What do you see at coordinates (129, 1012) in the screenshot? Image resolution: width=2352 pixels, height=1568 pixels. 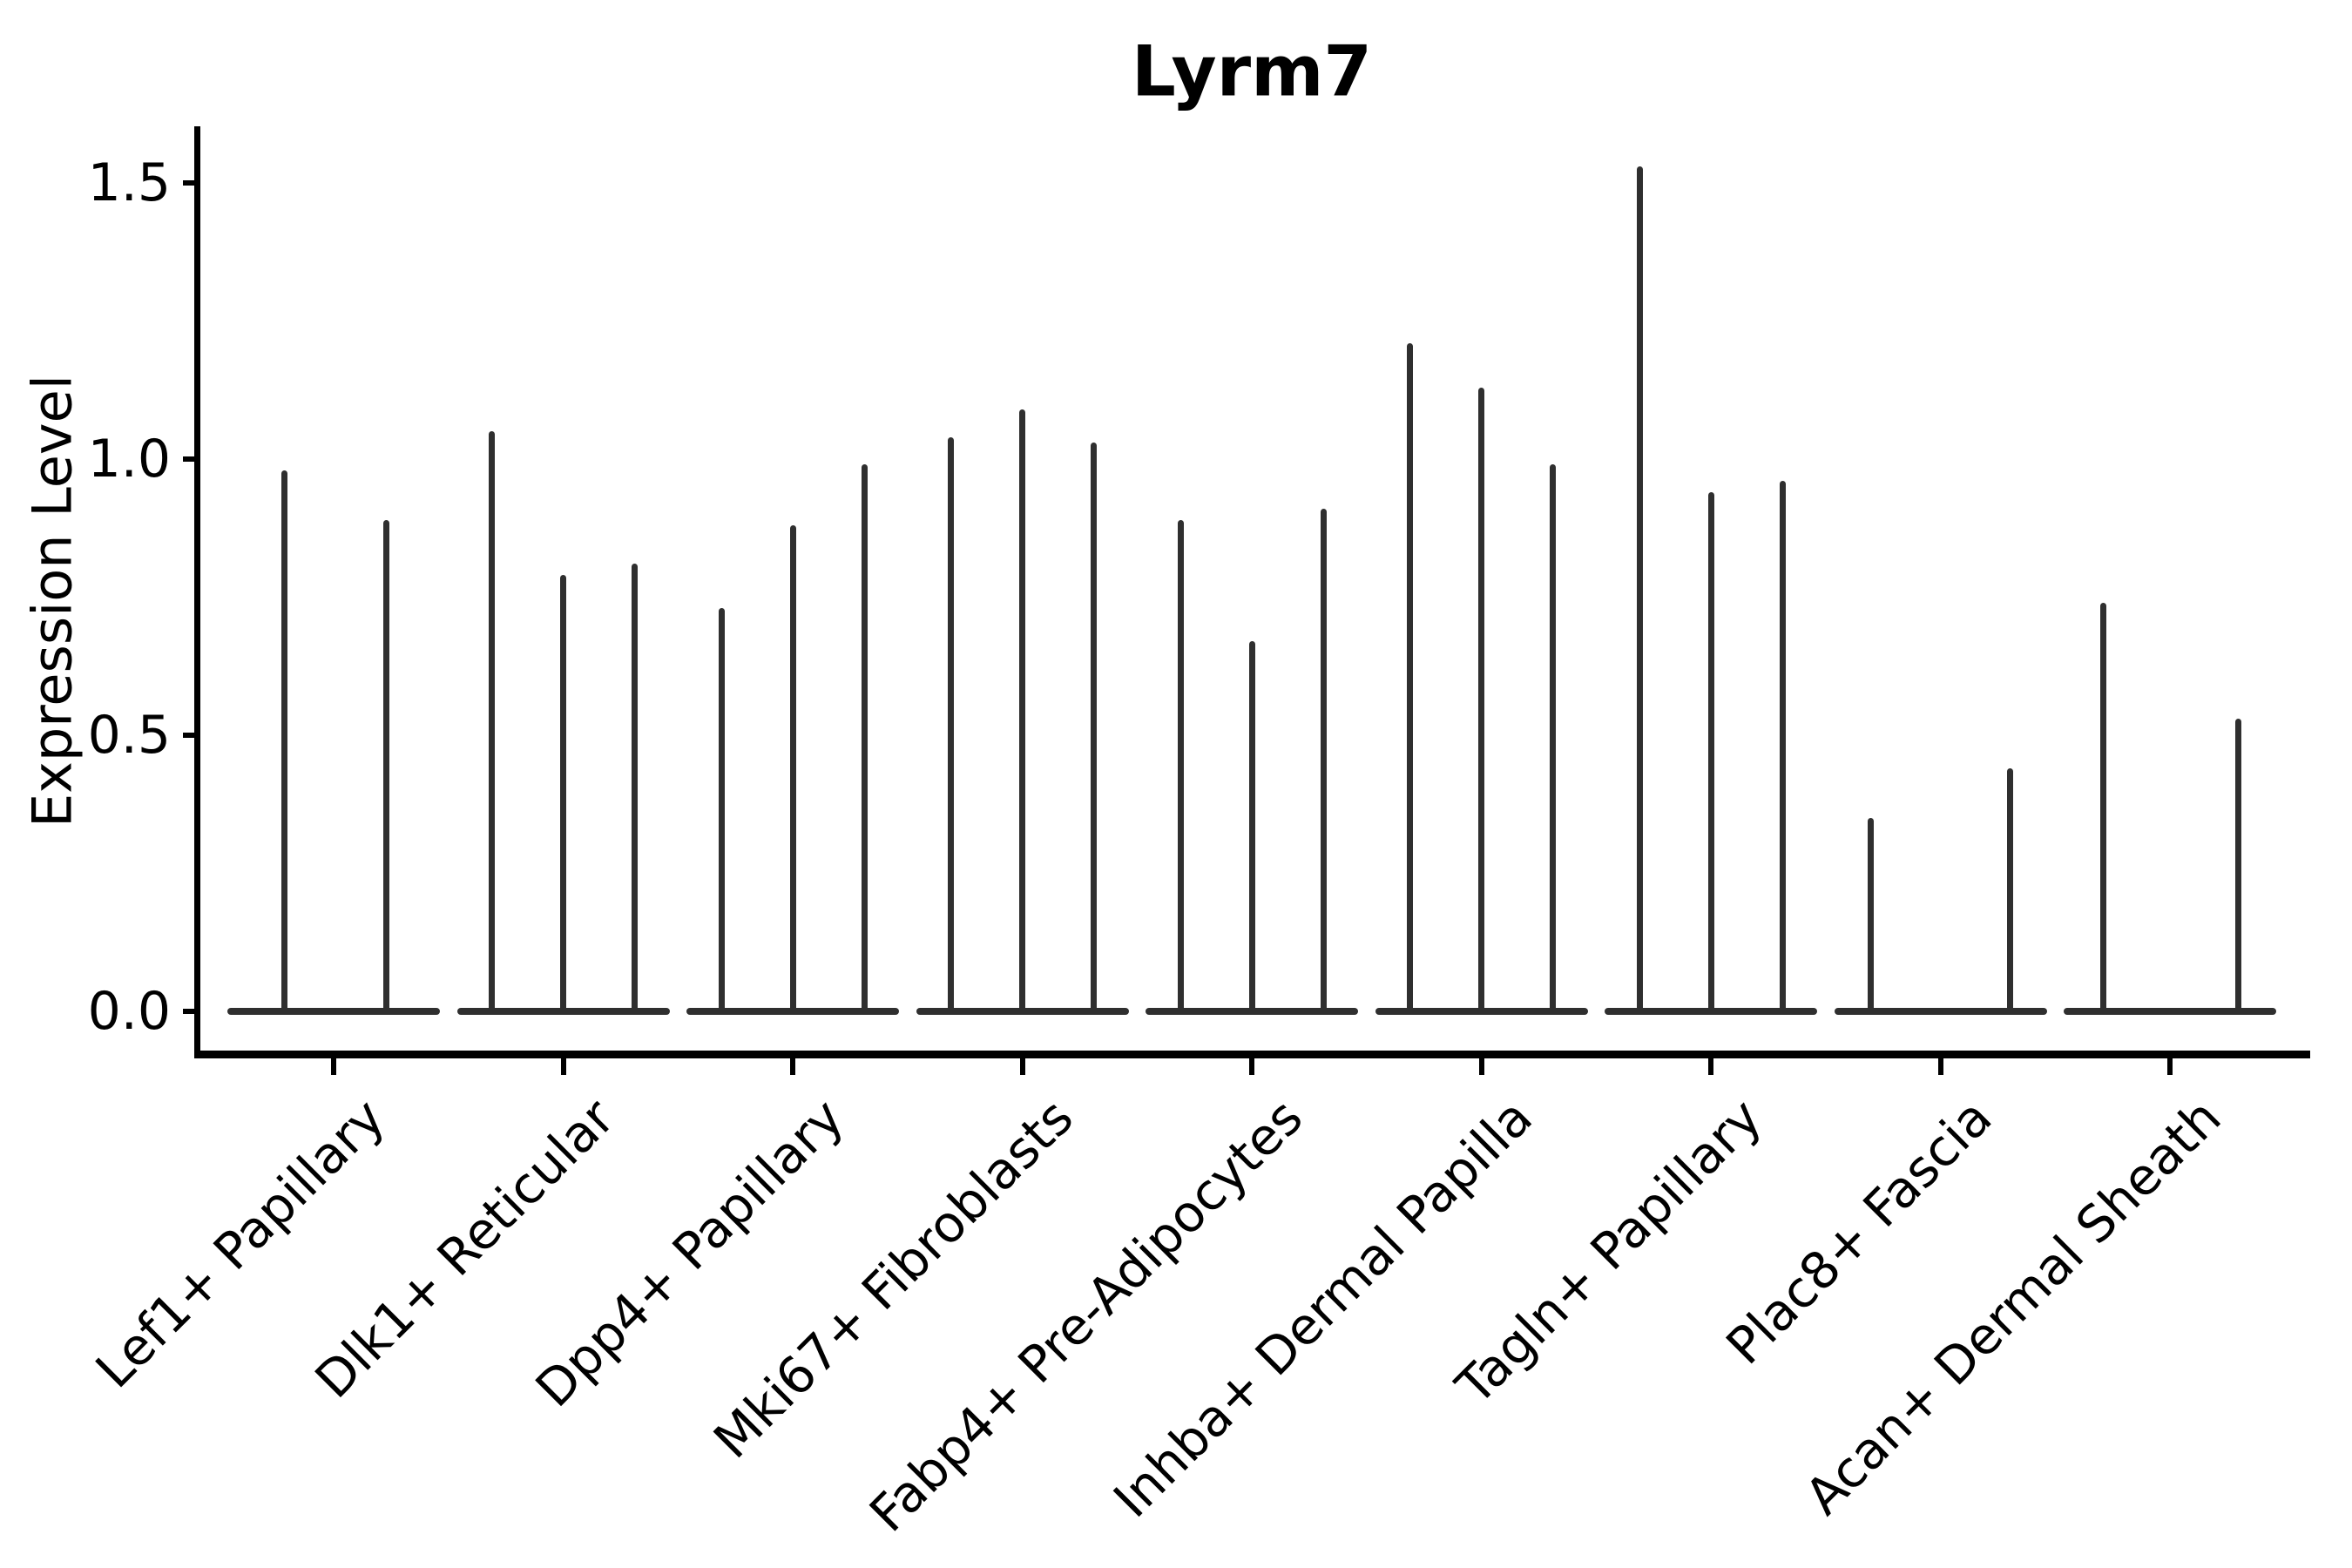 I see `y-tick-label: 0.0` at bounding box center [129, 1012].